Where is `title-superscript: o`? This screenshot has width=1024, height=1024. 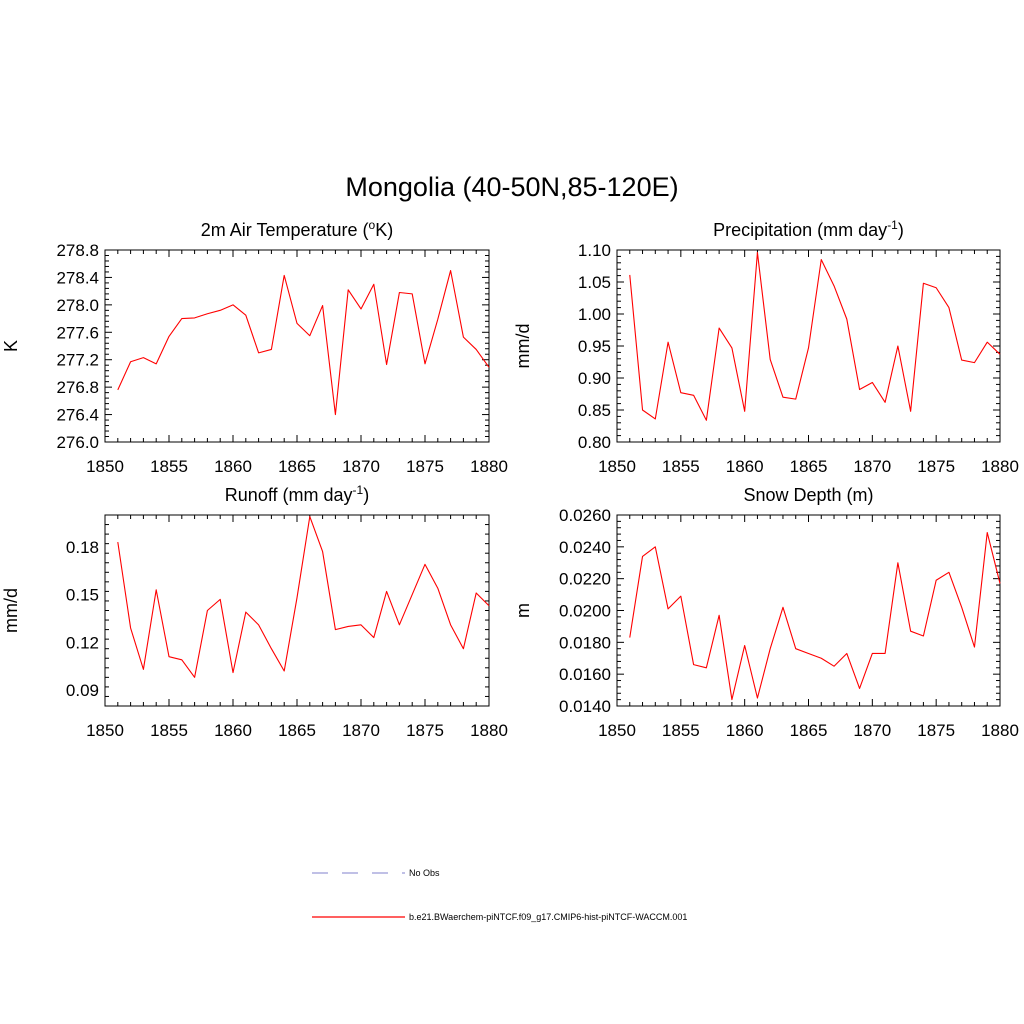
title-superscript: o is located at coordinates (372, 225).